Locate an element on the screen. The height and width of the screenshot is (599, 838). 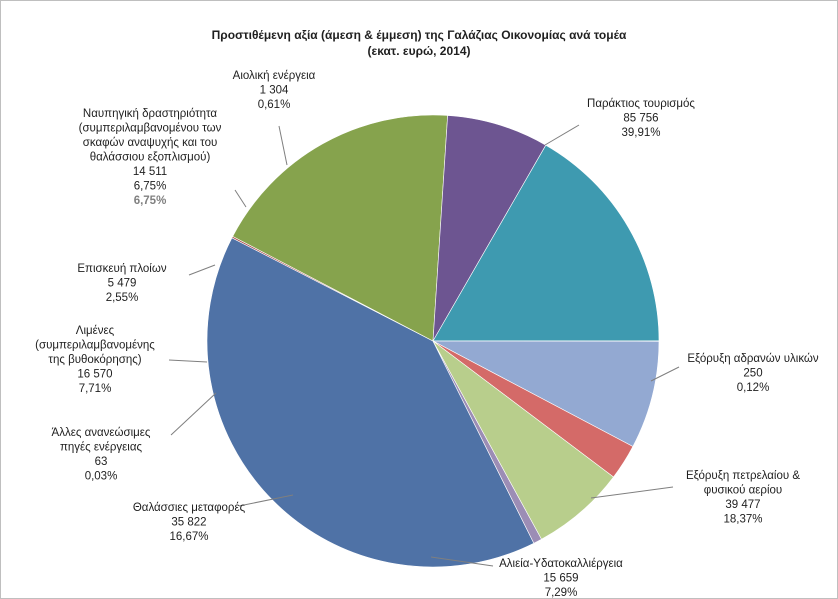
data-label-percent: 16,67% is located at coordinates (188, 537).